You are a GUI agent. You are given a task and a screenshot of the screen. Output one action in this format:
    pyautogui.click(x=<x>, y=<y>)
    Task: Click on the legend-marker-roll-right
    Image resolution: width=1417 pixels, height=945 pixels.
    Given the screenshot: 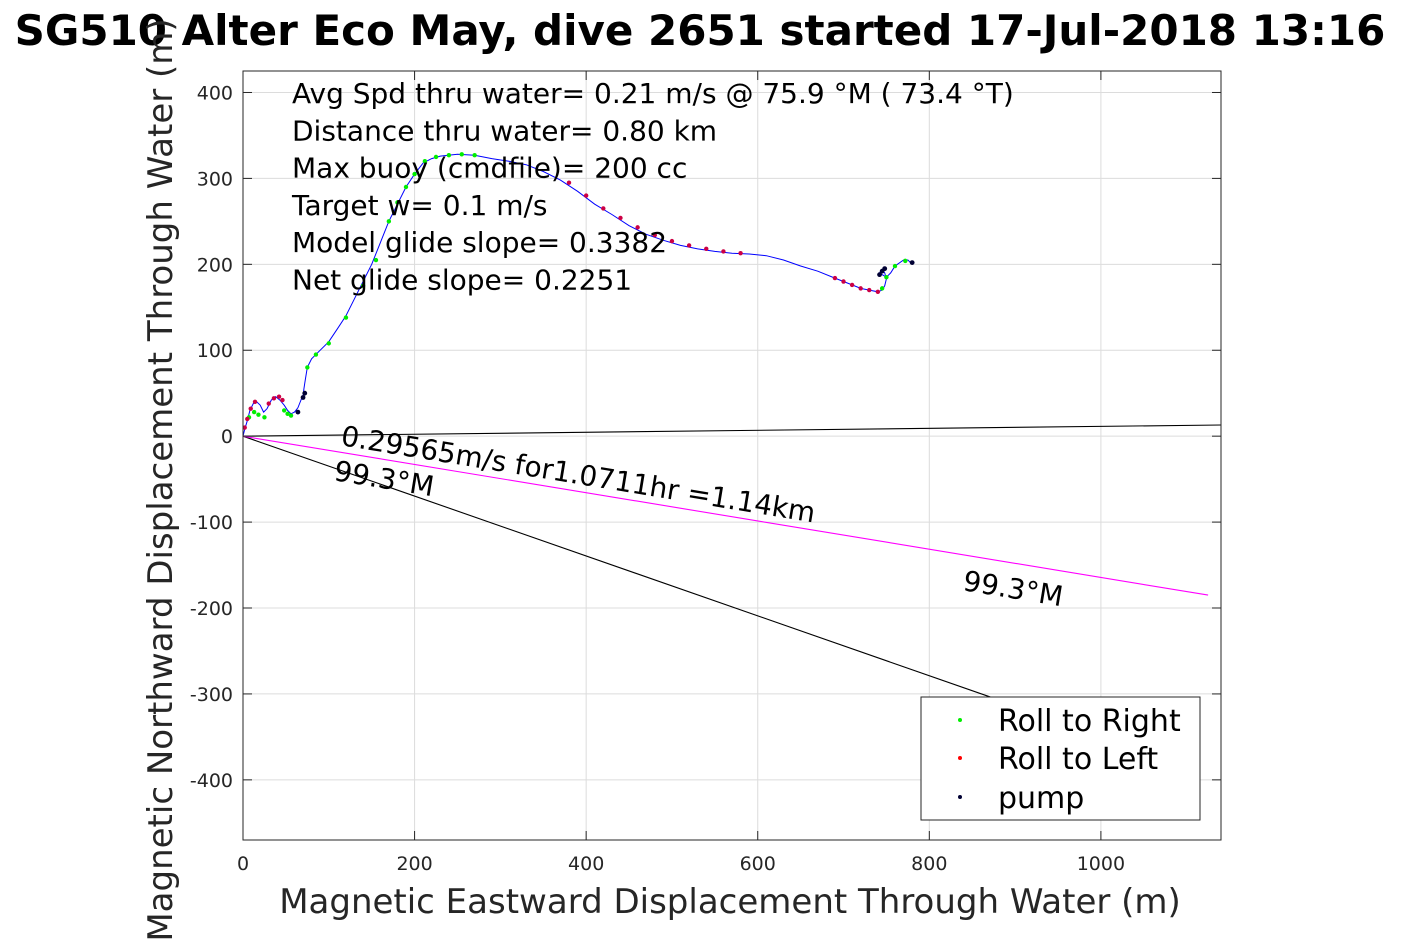 What is the action you would take?
    pyautogui.click(x=960, y=720)
    